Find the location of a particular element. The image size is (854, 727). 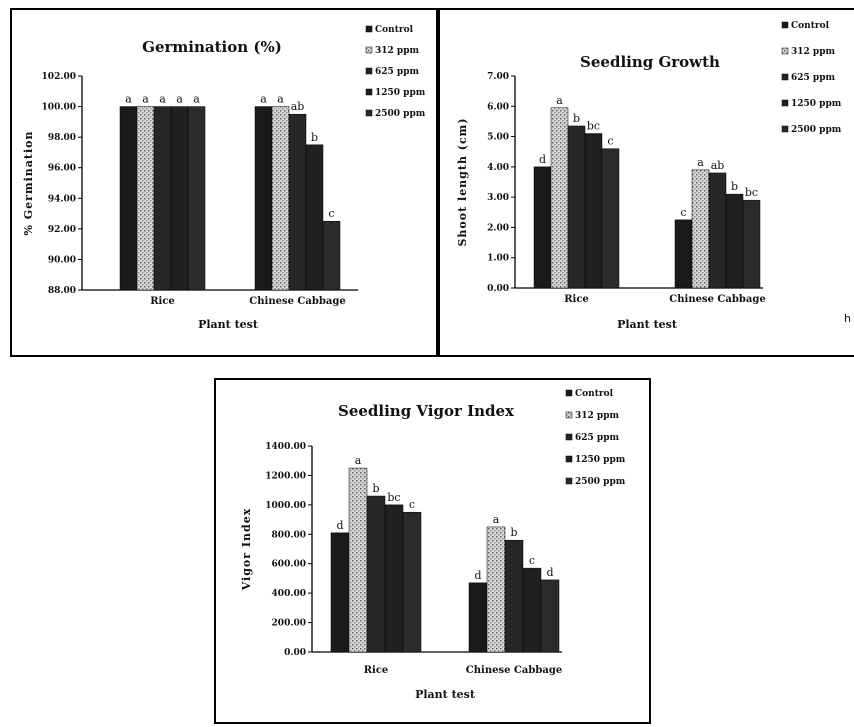

y-tick-label: 800.00 is located at coordinates (289, 535).